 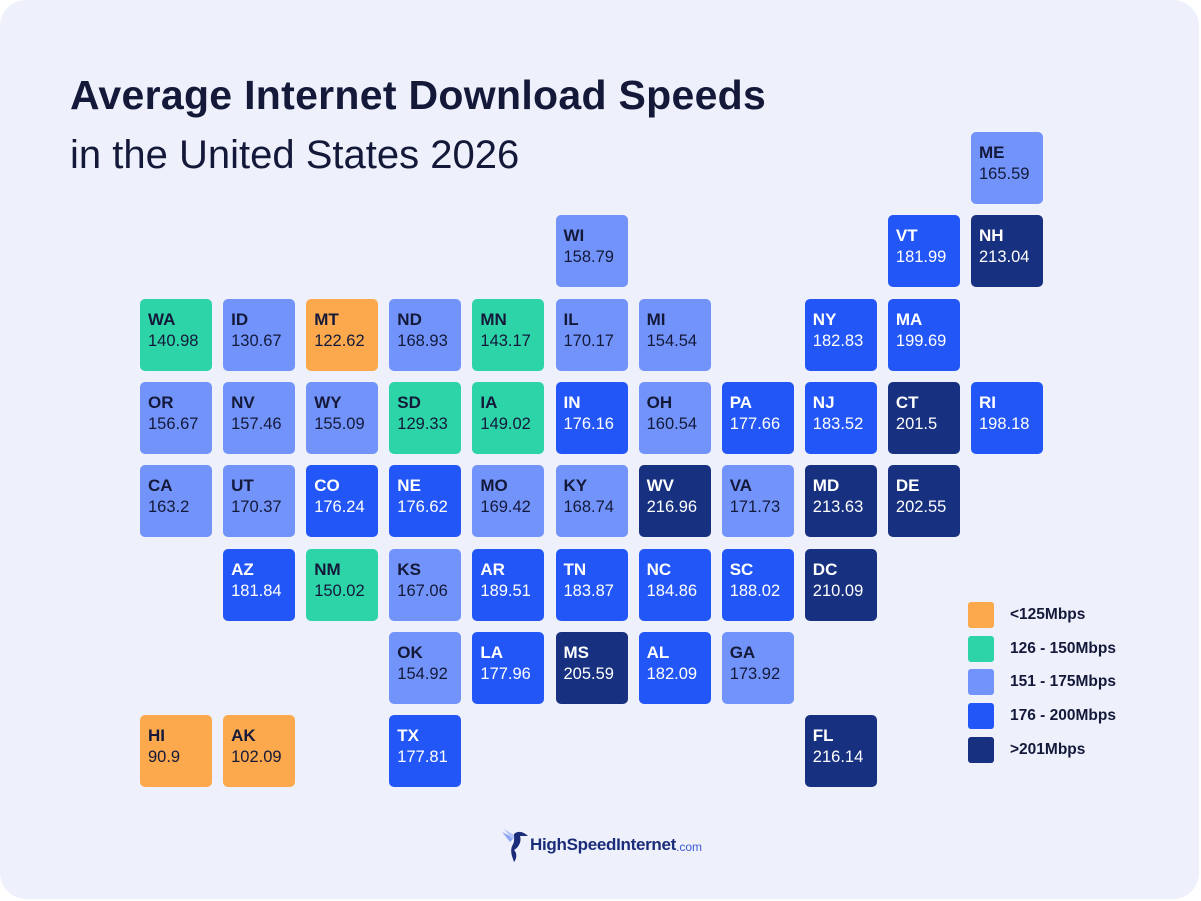 I want to click on state-abbr: GA, so click(x=742, y=652).